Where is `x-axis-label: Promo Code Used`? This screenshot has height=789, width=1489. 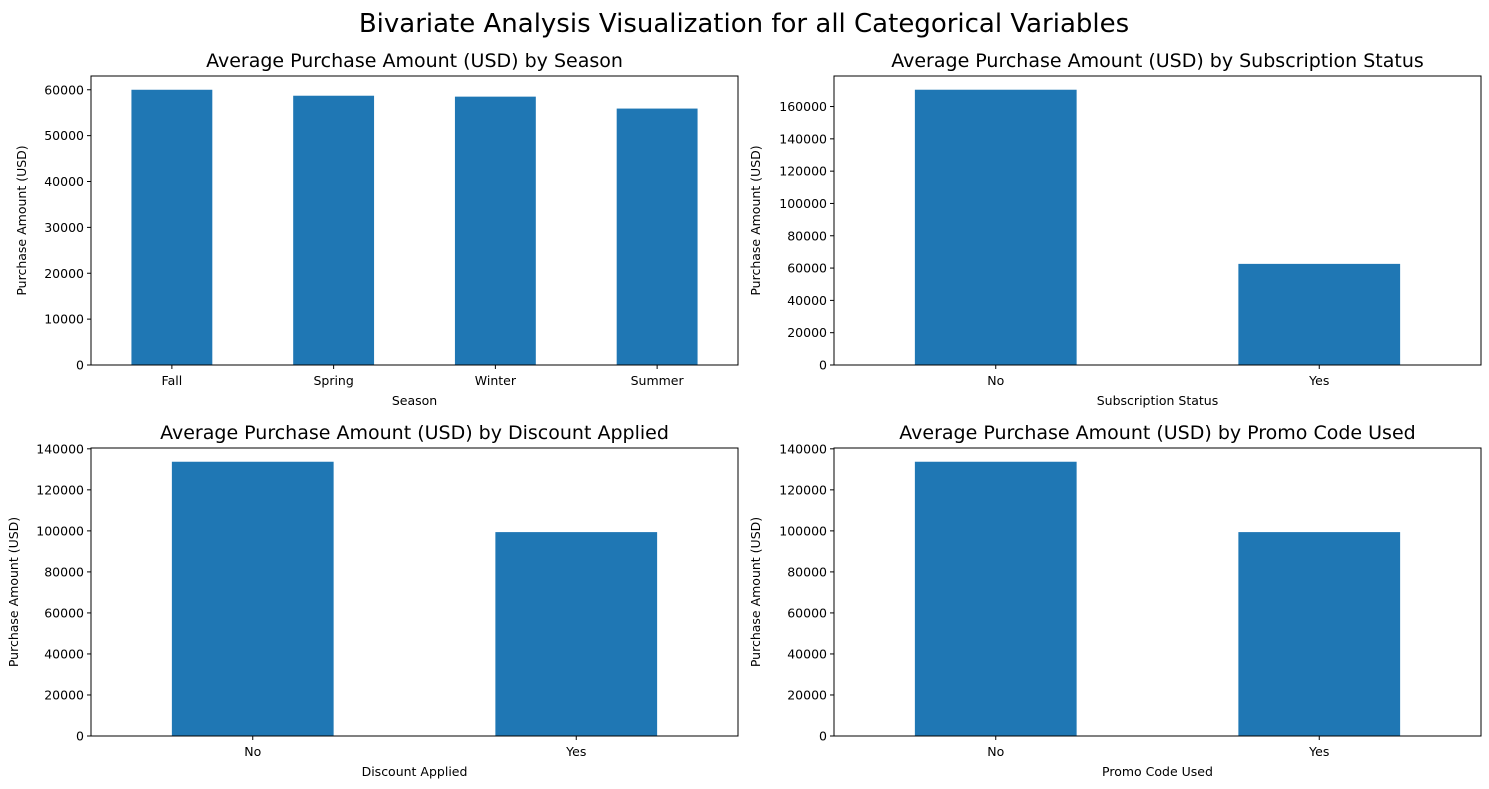 x-axis-label: Promo Code Used is located at coordinates (1157, 771).